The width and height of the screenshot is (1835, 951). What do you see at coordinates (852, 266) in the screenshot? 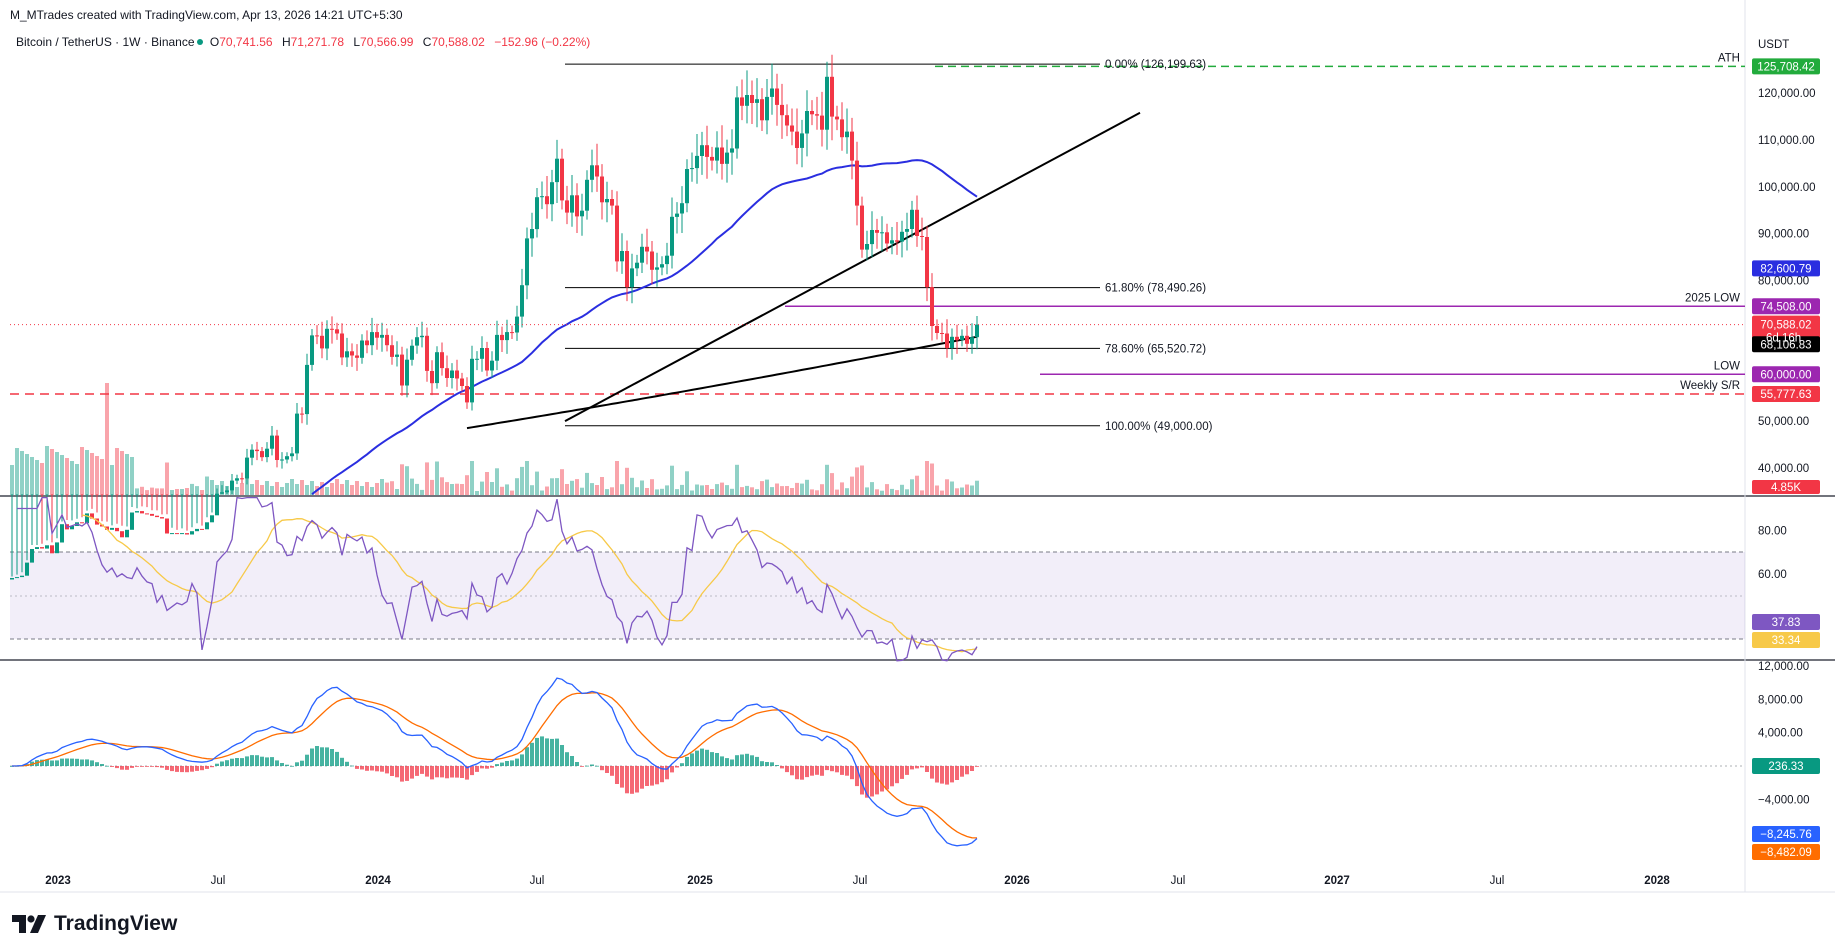
I see `trend-line` at bounding box center [852, 266].